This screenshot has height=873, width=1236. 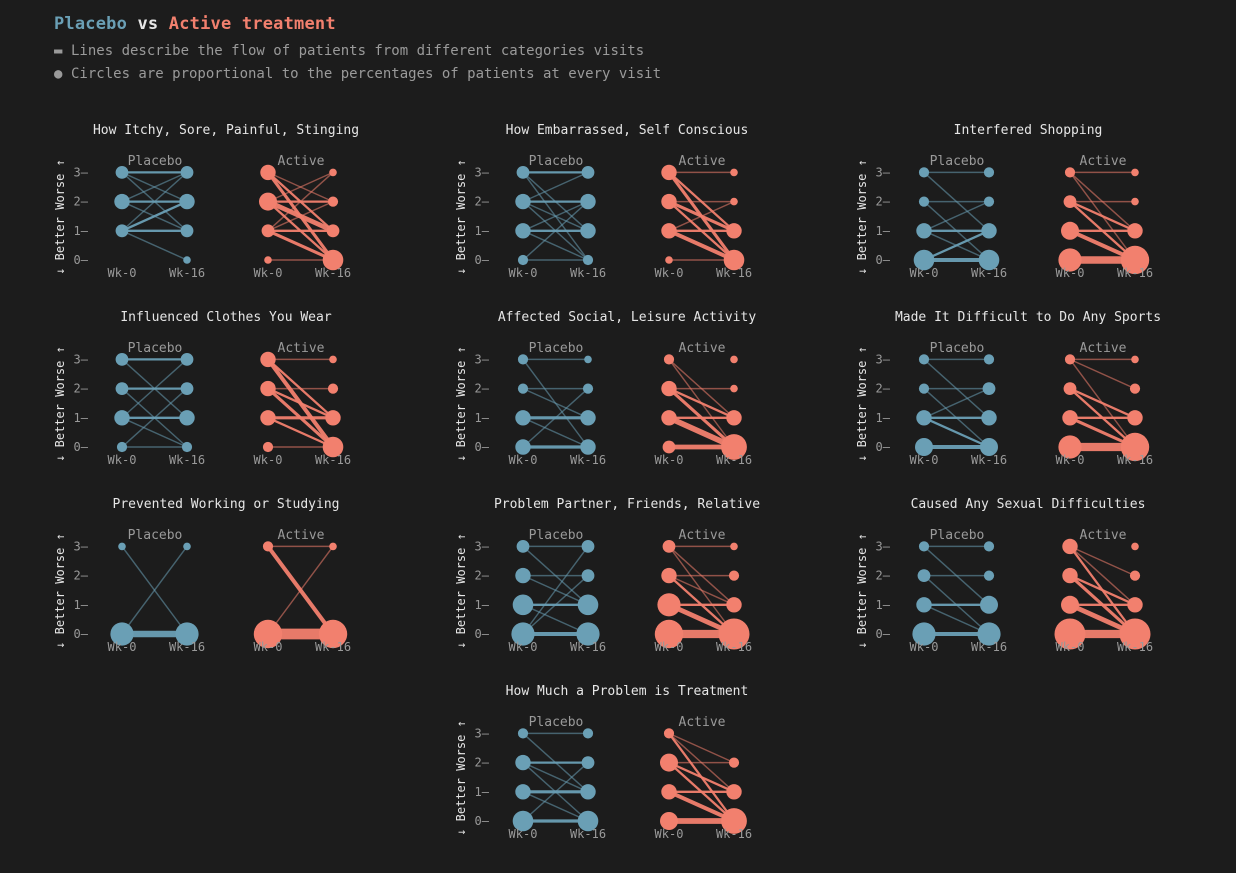 What do you see at coordinates (627, 130) in the screenshot?
I see `panel-title: How Embarrassed, Self Conscious` at bounding box center [627, 130].